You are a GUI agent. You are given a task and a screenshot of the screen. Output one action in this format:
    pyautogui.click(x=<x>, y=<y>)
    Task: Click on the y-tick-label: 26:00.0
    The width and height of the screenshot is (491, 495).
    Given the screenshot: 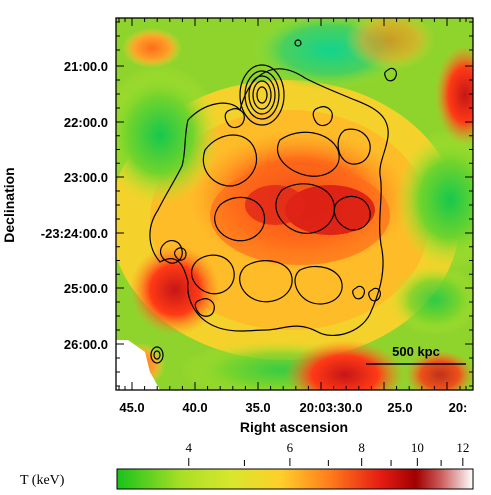 What is the action you would take?
    pyautogui.click(x=86, y=344)
    